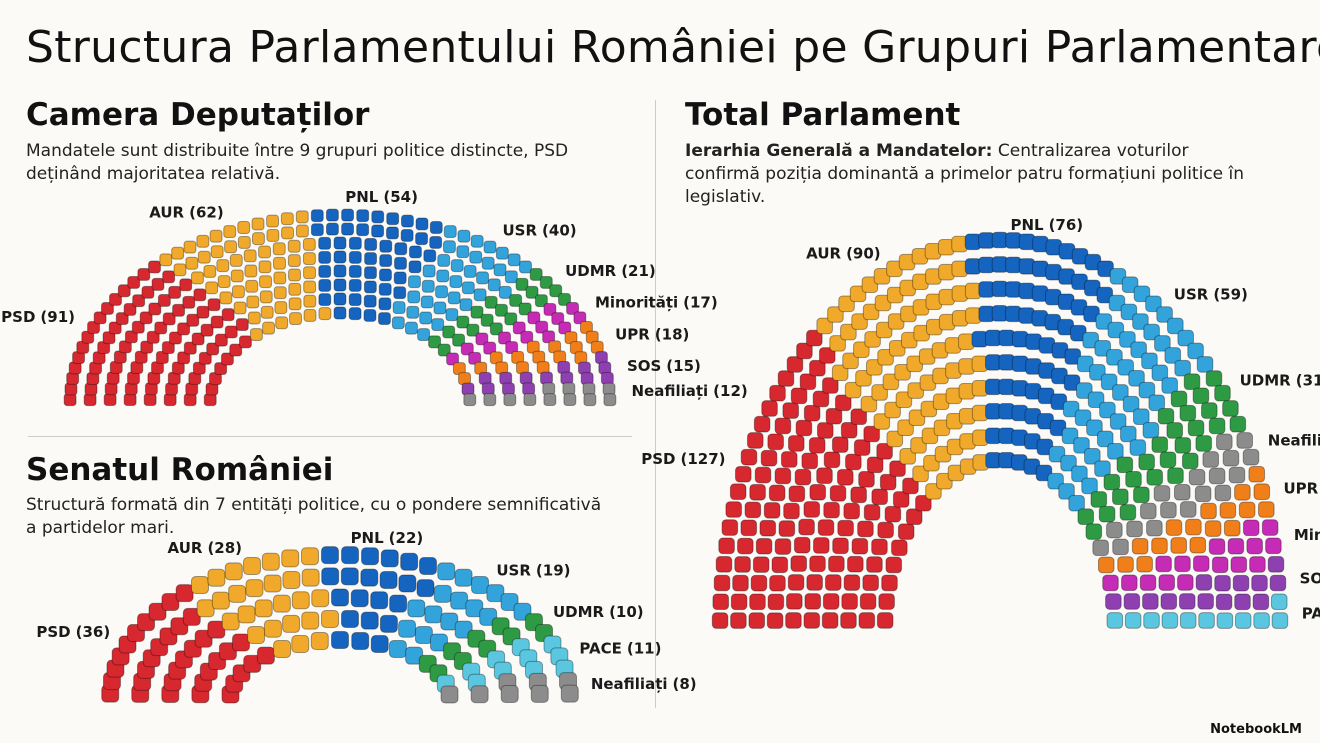 The width and height of the screenshot is (1320, 743). I want to click on party-label: PNL (54), so click(381, 197).